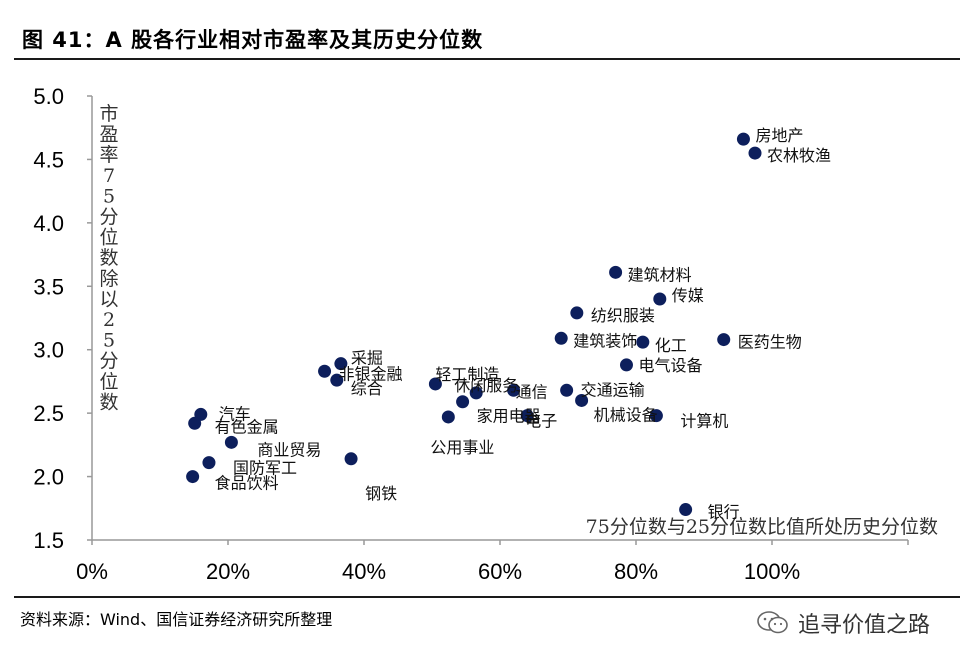  What do you see at coordinates (636, 571) in the screenshot?
I see `x-tick-label: 80%` at bounding box center [636, 571].